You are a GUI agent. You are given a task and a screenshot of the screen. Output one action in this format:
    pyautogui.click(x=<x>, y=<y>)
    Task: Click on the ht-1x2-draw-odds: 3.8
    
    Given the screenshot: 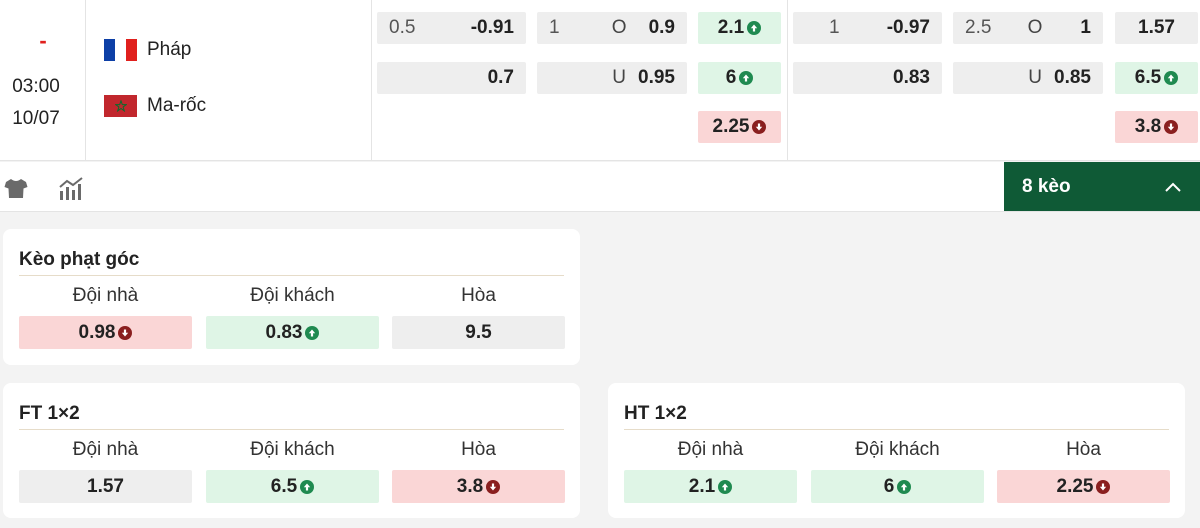 What is the action you would take?
    pyautogui.click(x=1148, y=126)
    